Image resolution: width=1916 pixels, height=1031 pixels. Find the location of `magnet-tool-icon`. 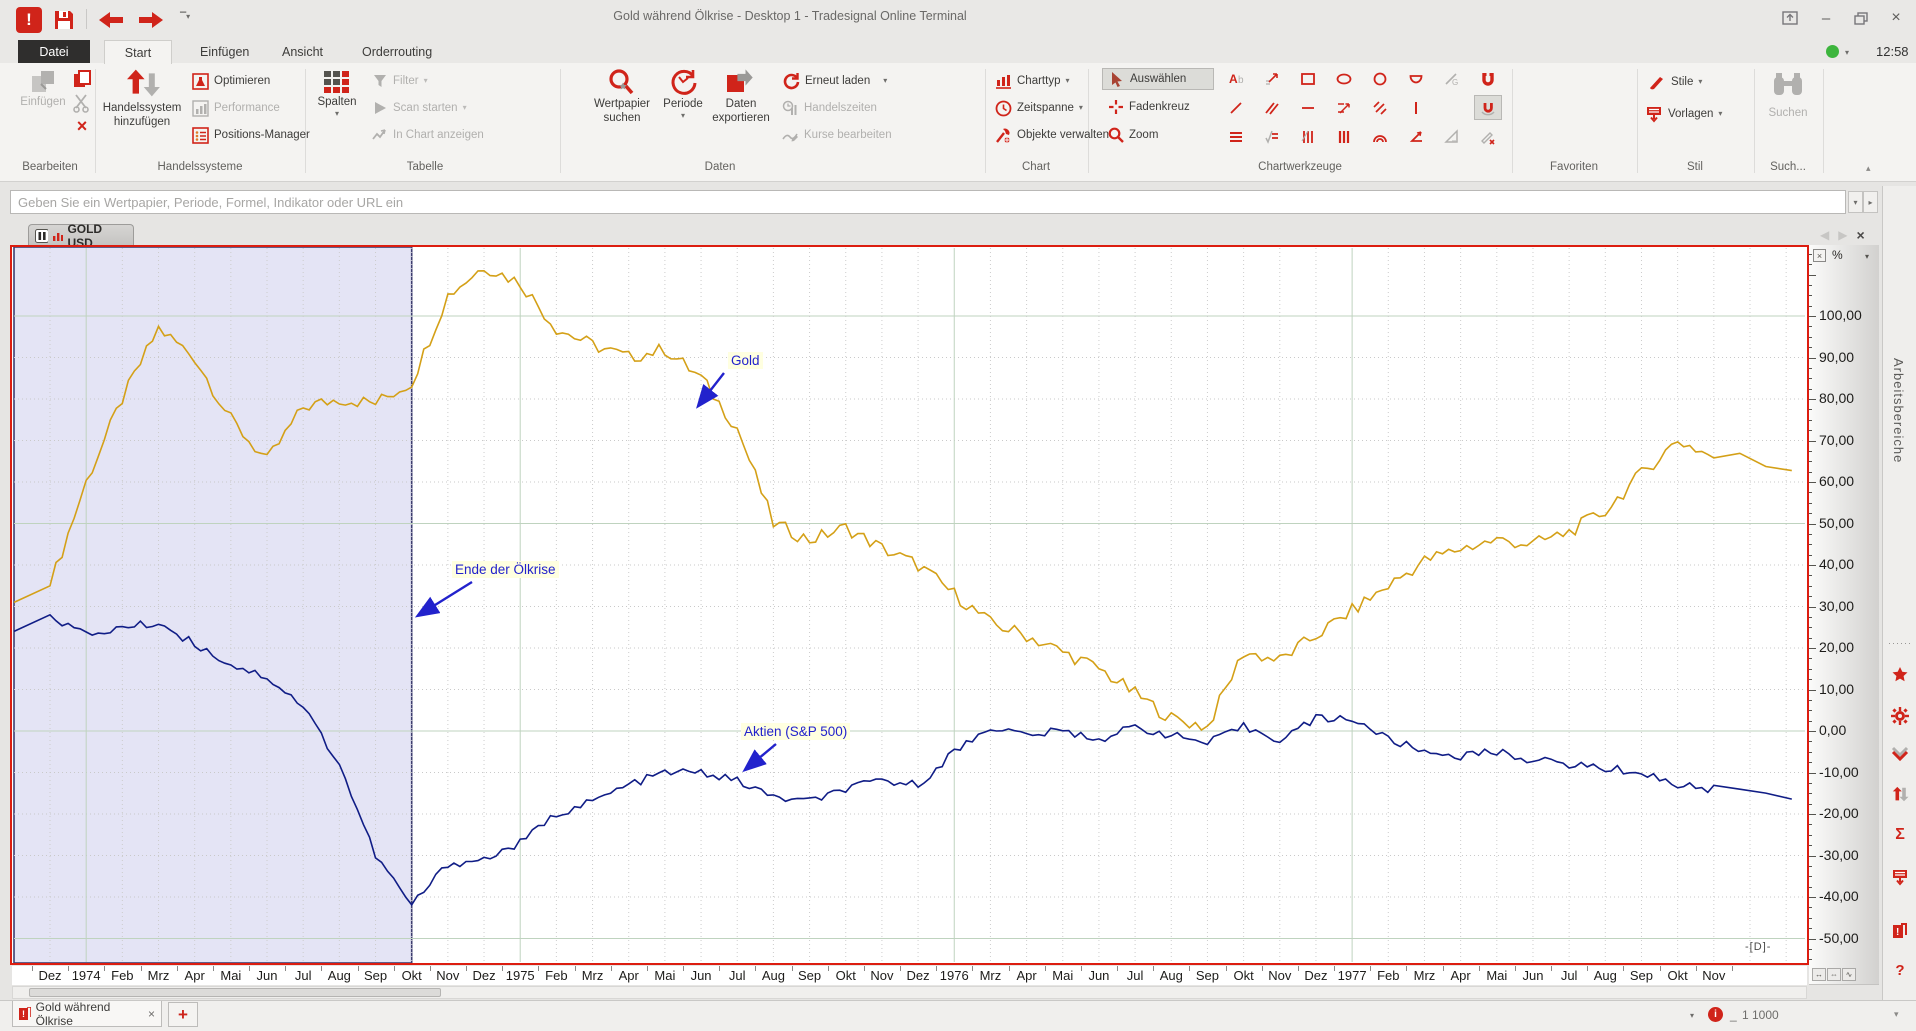

magnet-tool-icon is located at coordinates (1488, 78).